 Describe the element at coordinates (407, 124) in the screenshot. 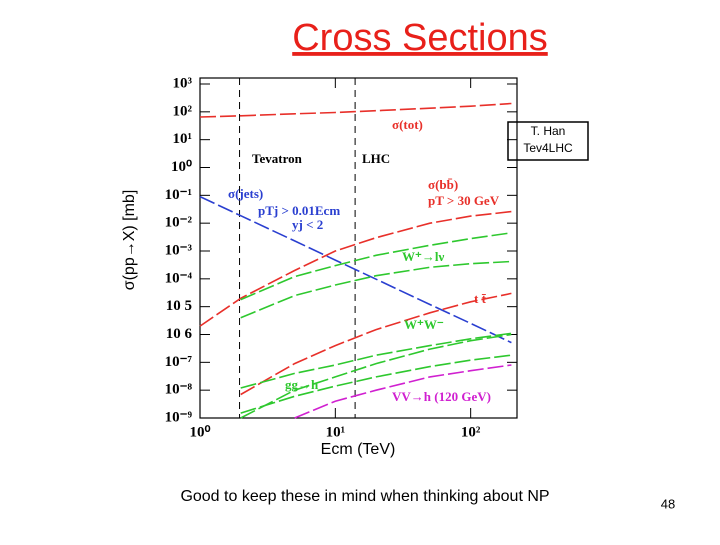

I see `series-label: σ(tot)` at that location.